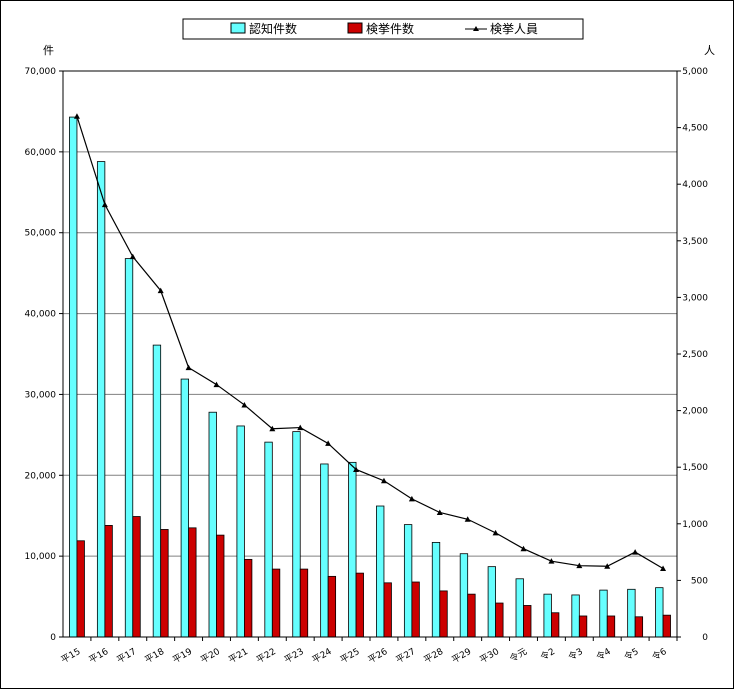 The width and height of the screenshot is (734, 689). What do you see at coordinates (41, 72) in the screenshot?
I see `left-tick-label: 70,000` at bounding box center [41, 72].